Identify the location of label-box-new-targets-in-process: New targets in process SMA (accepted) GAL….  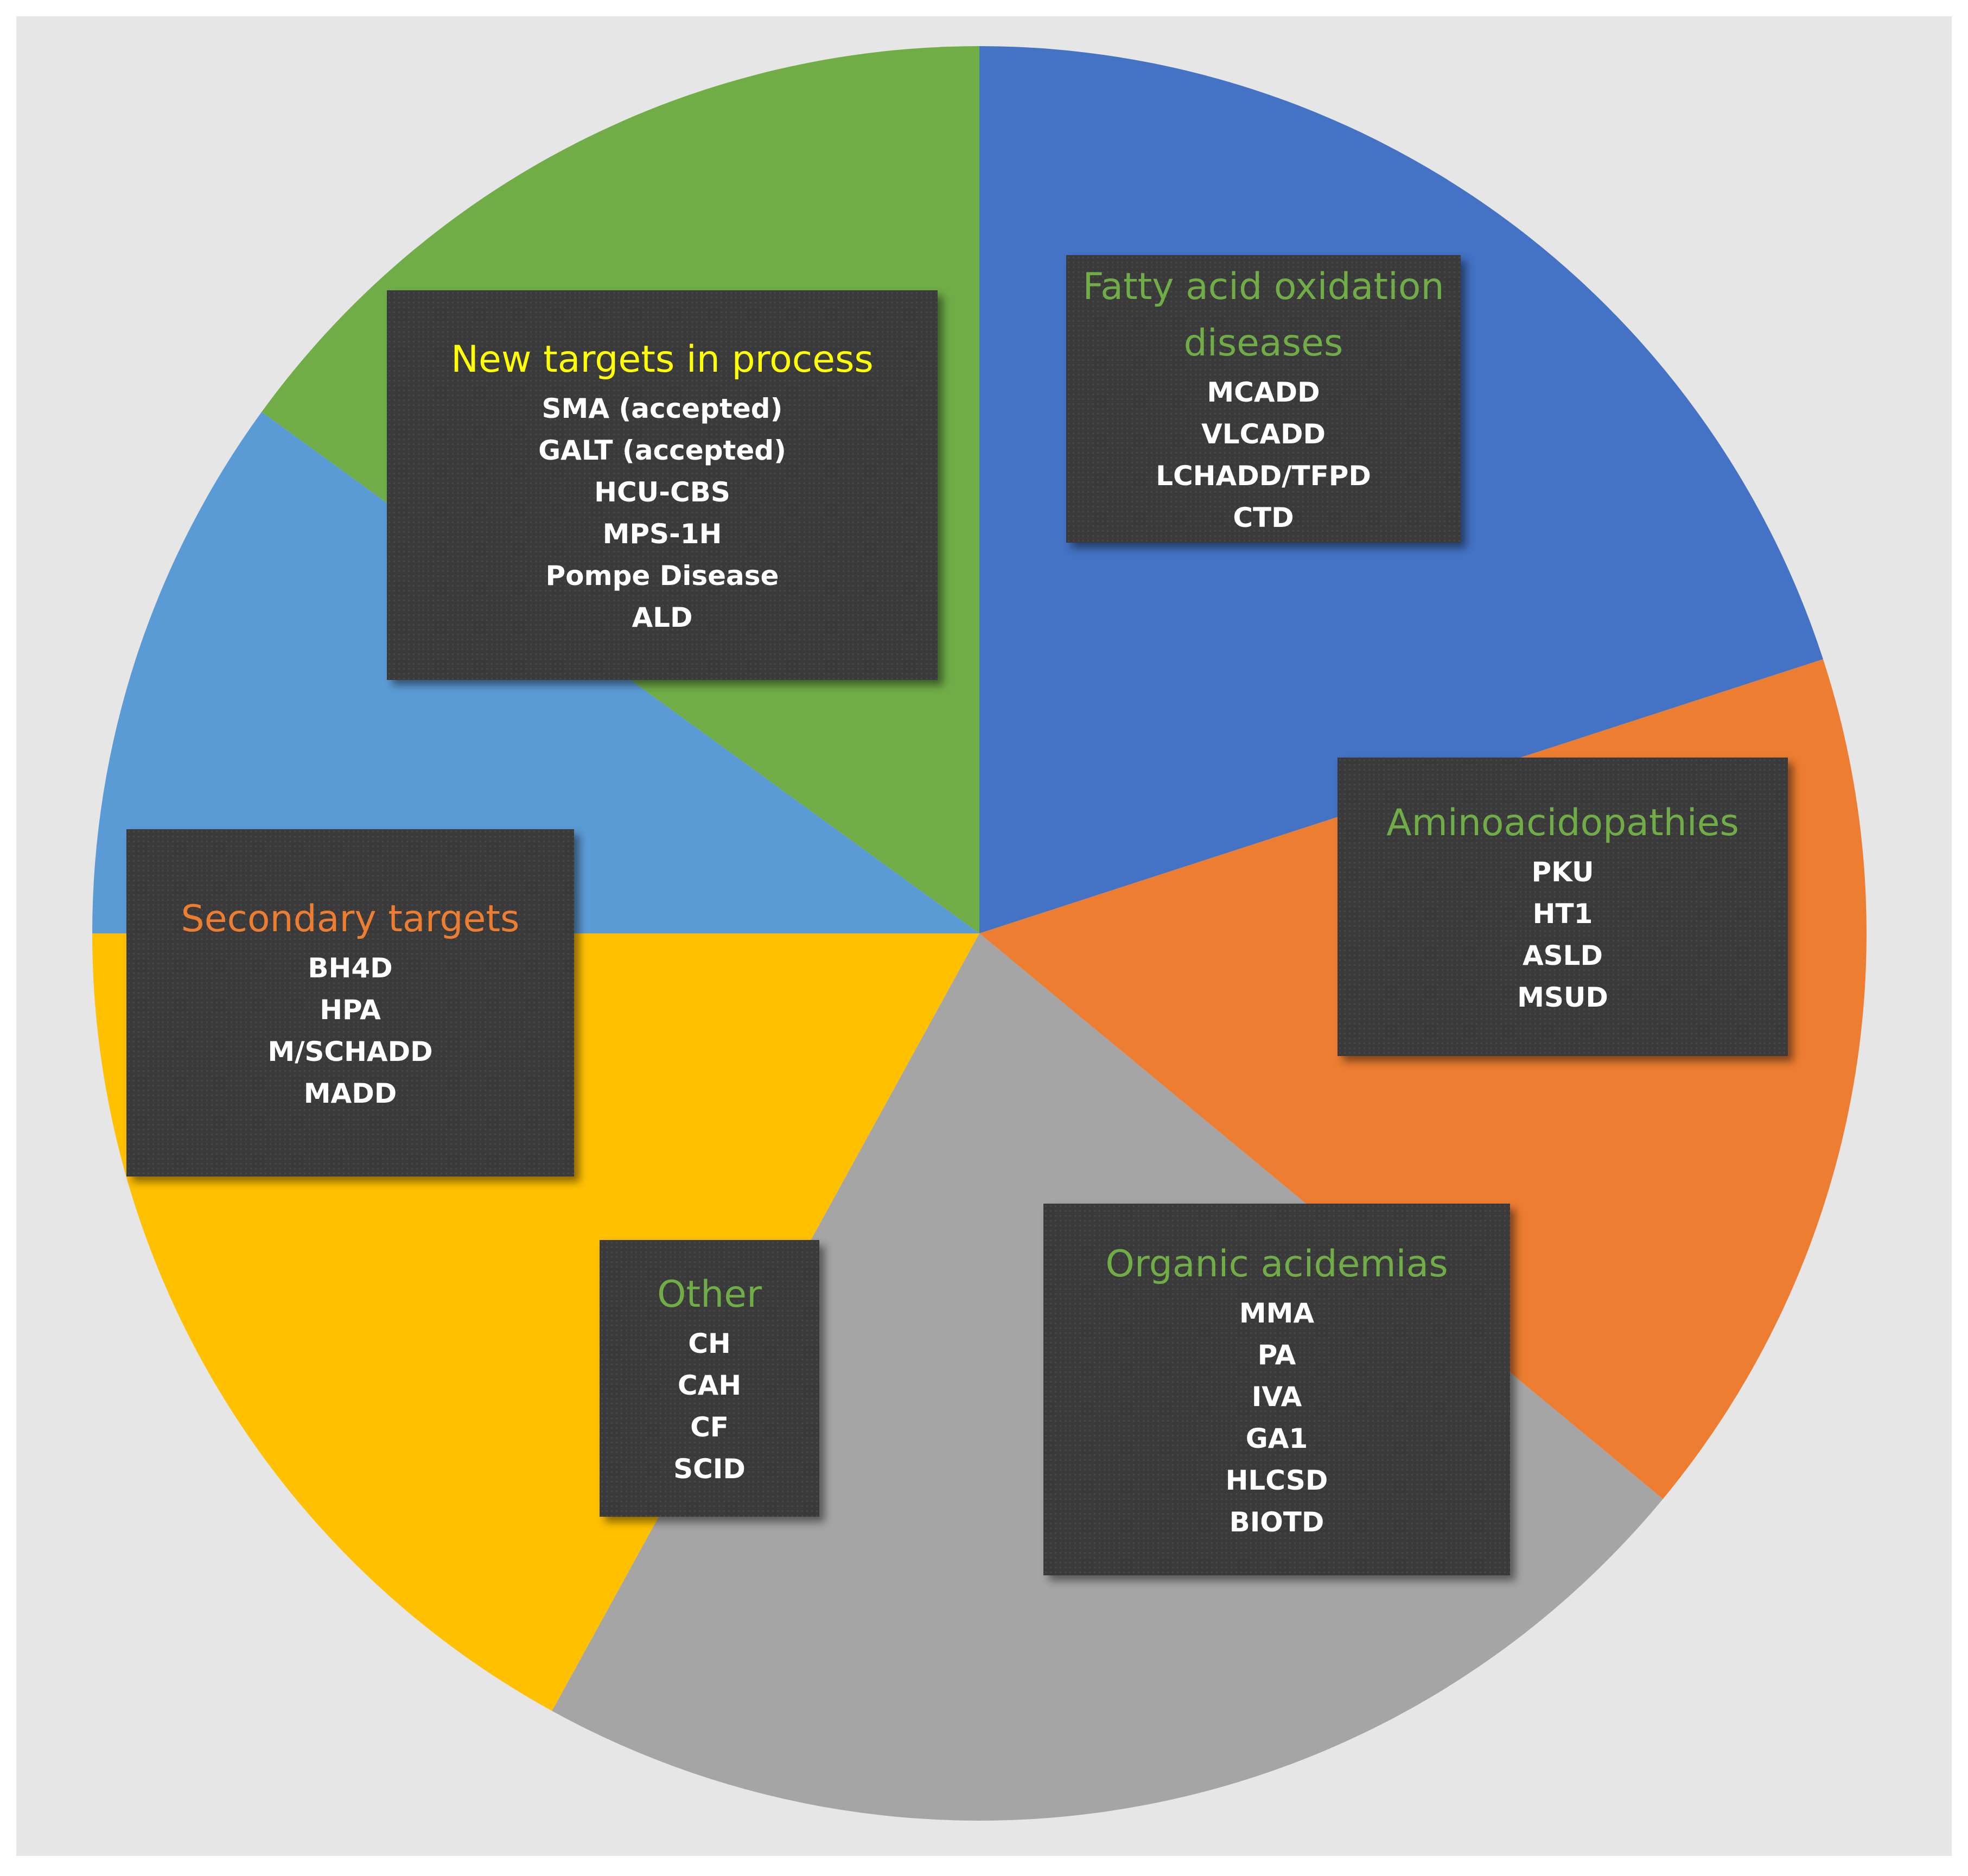
(662, 485).